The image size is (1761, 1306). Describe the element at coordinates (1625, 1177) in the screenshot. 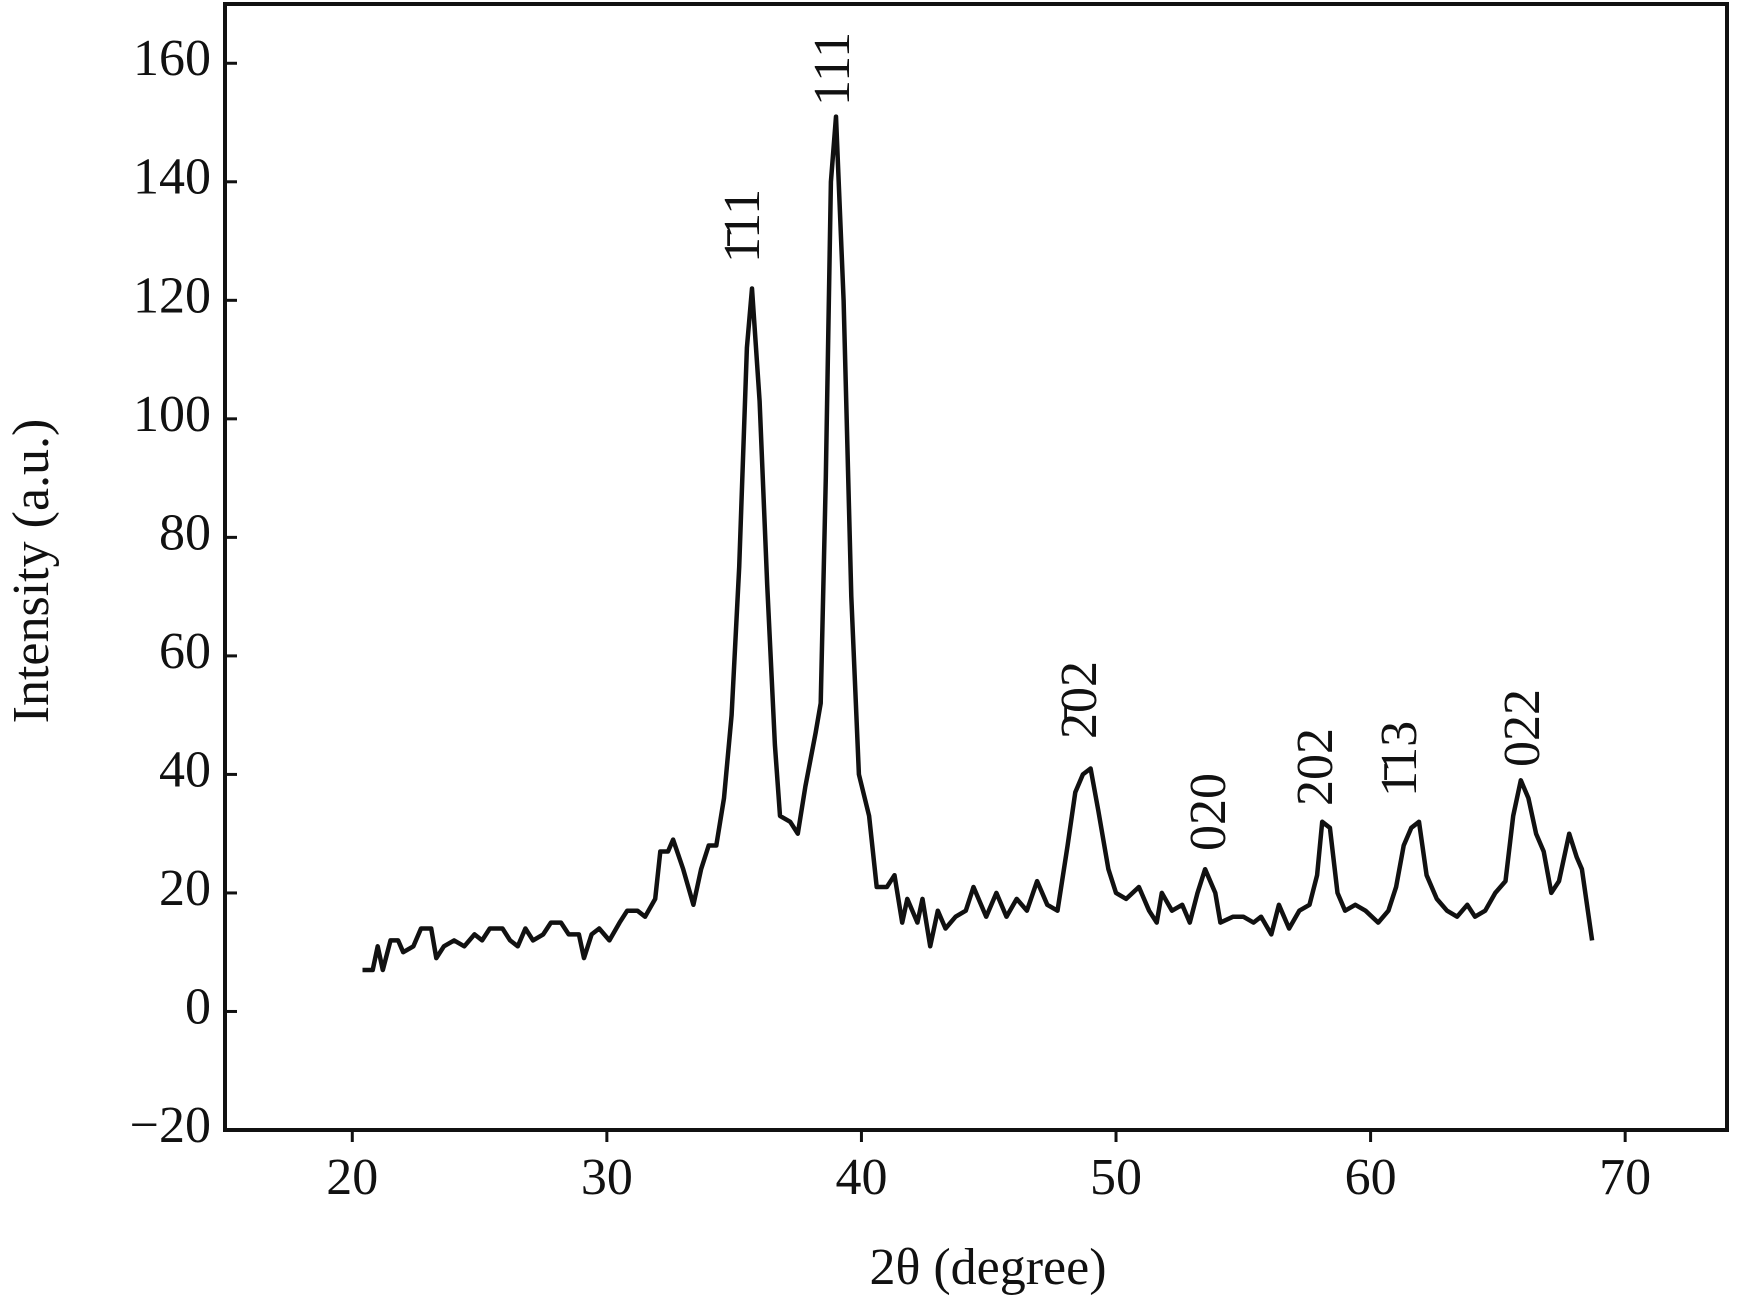

I see `x-tick-label: 70` at that location.